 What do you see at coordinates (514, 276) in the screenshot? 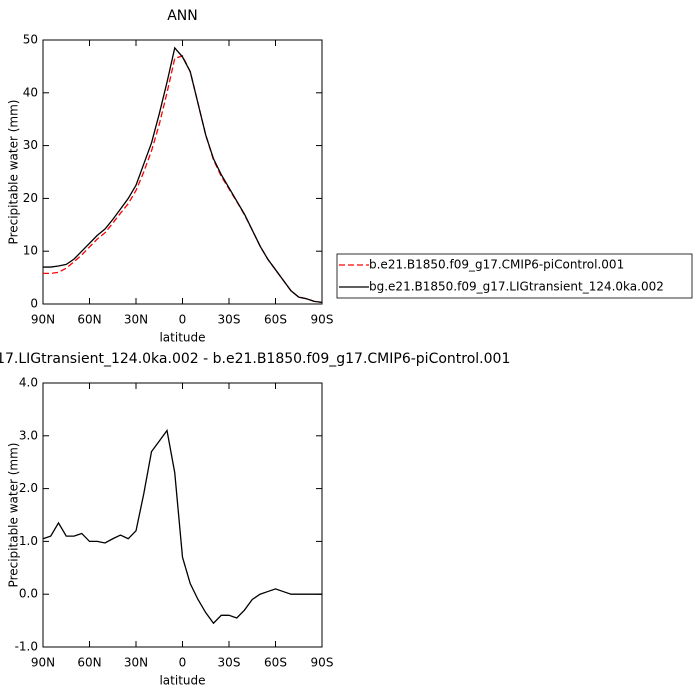
I see `legend-box` at bounding box center [514, 276].